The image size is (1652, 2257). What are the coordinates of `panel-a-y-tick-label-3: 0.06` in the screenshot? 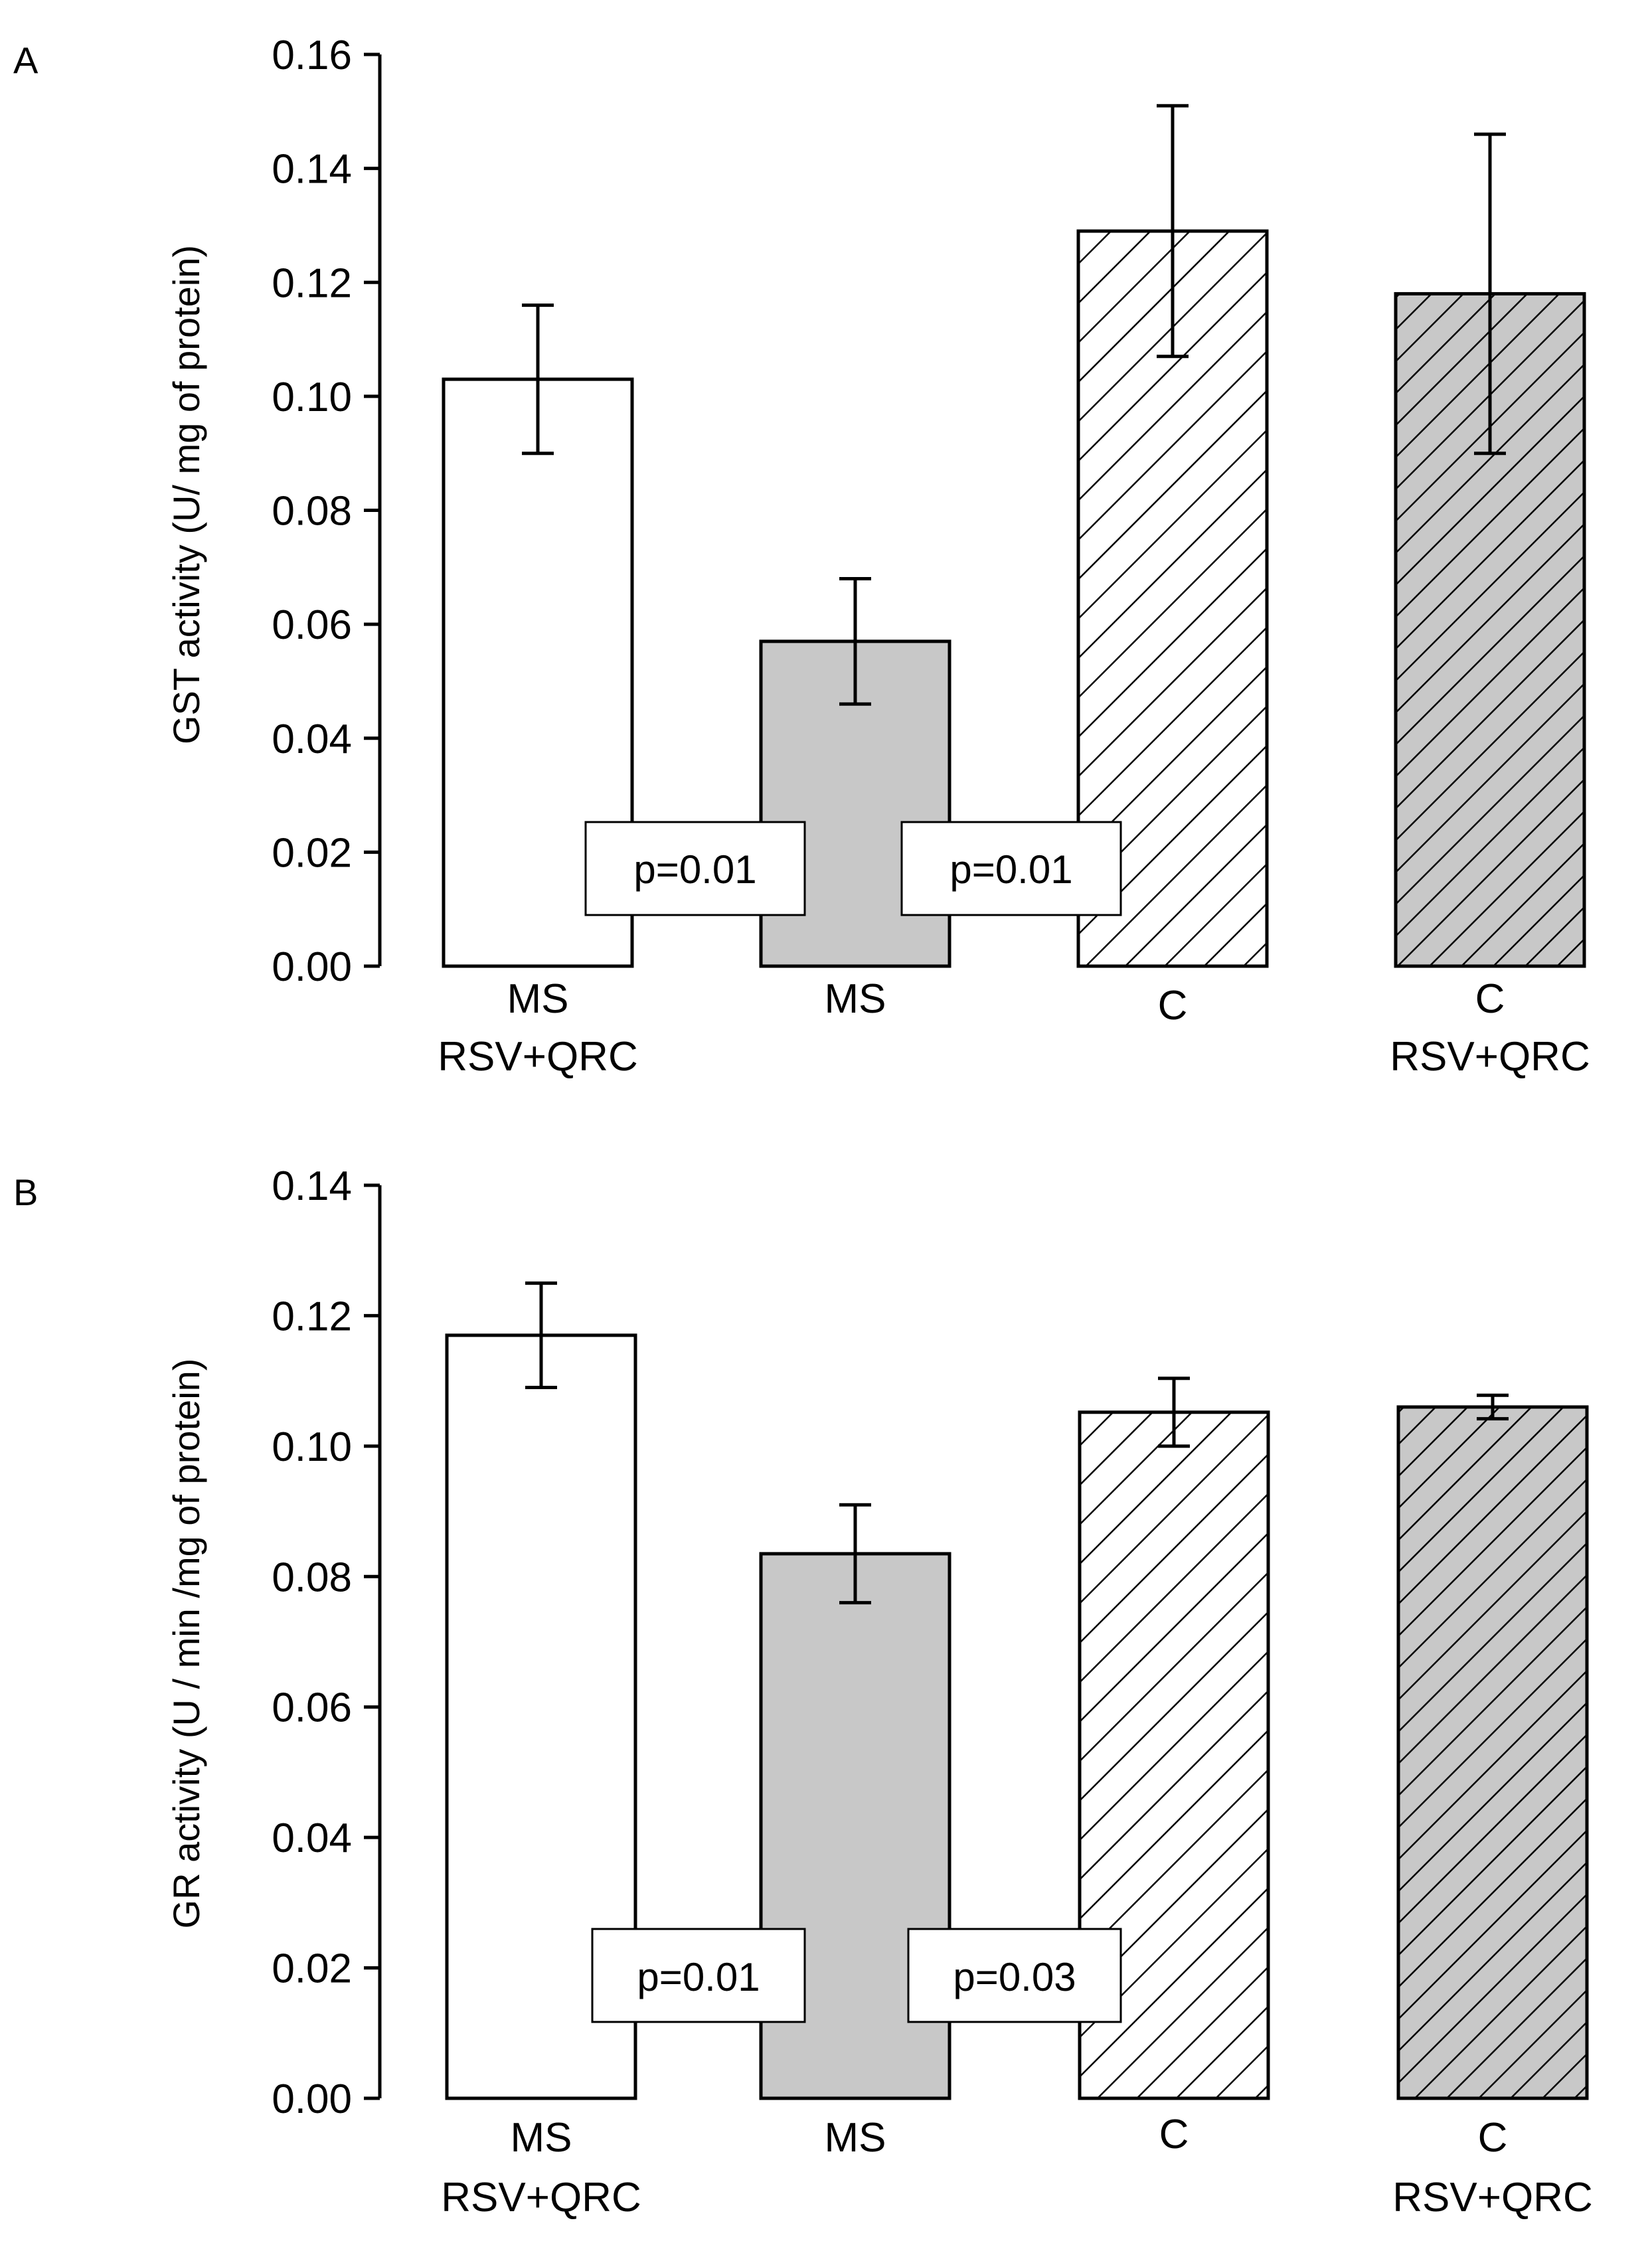 It's located at (312, 625).